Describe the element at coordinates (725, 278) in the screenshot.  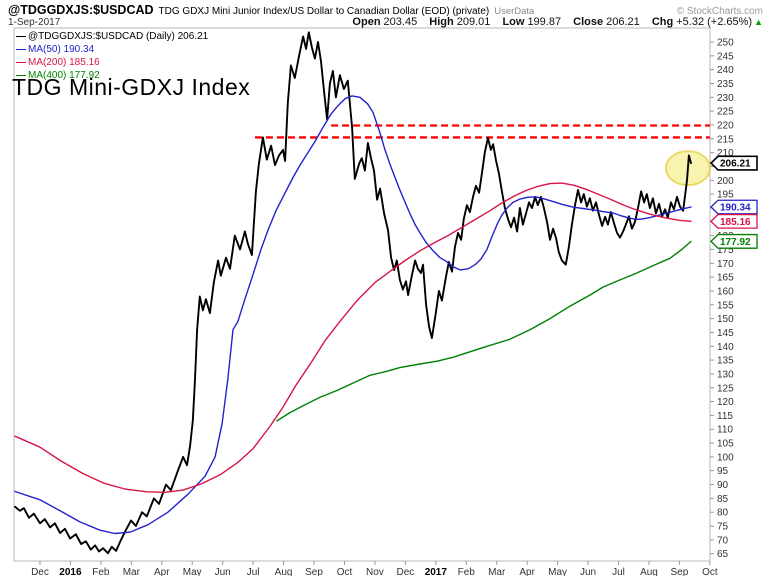
I see `svg-text: 165` at that location.